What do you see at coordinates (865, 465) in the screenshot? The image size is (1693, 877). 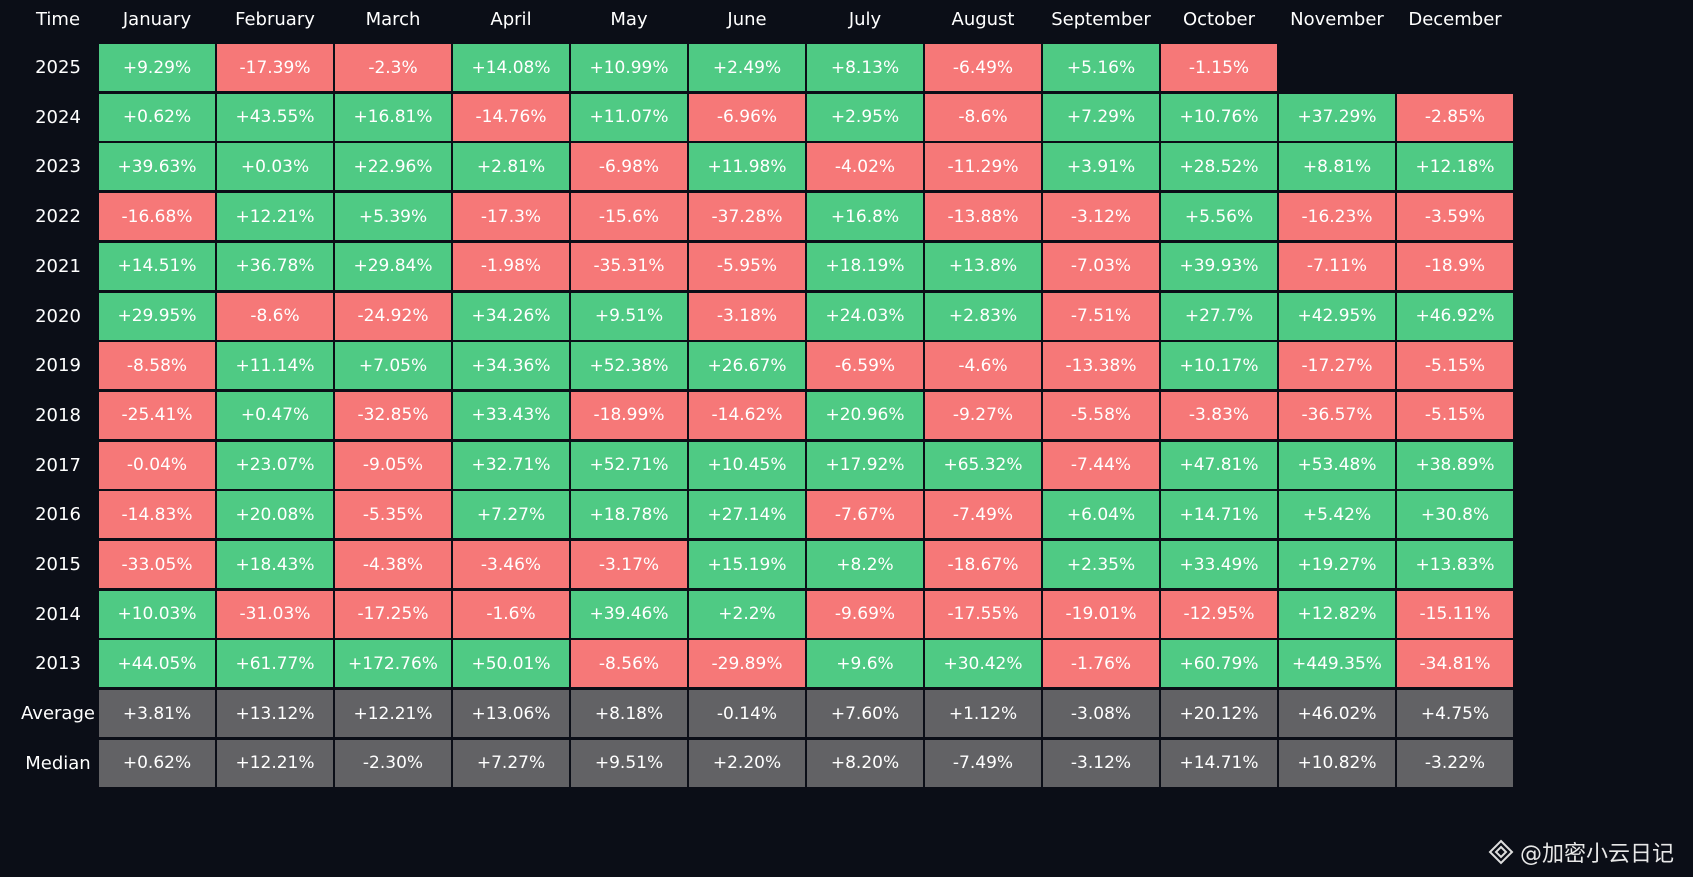 I see `return-cell: +17.92%` at bounding box center [865, 465].